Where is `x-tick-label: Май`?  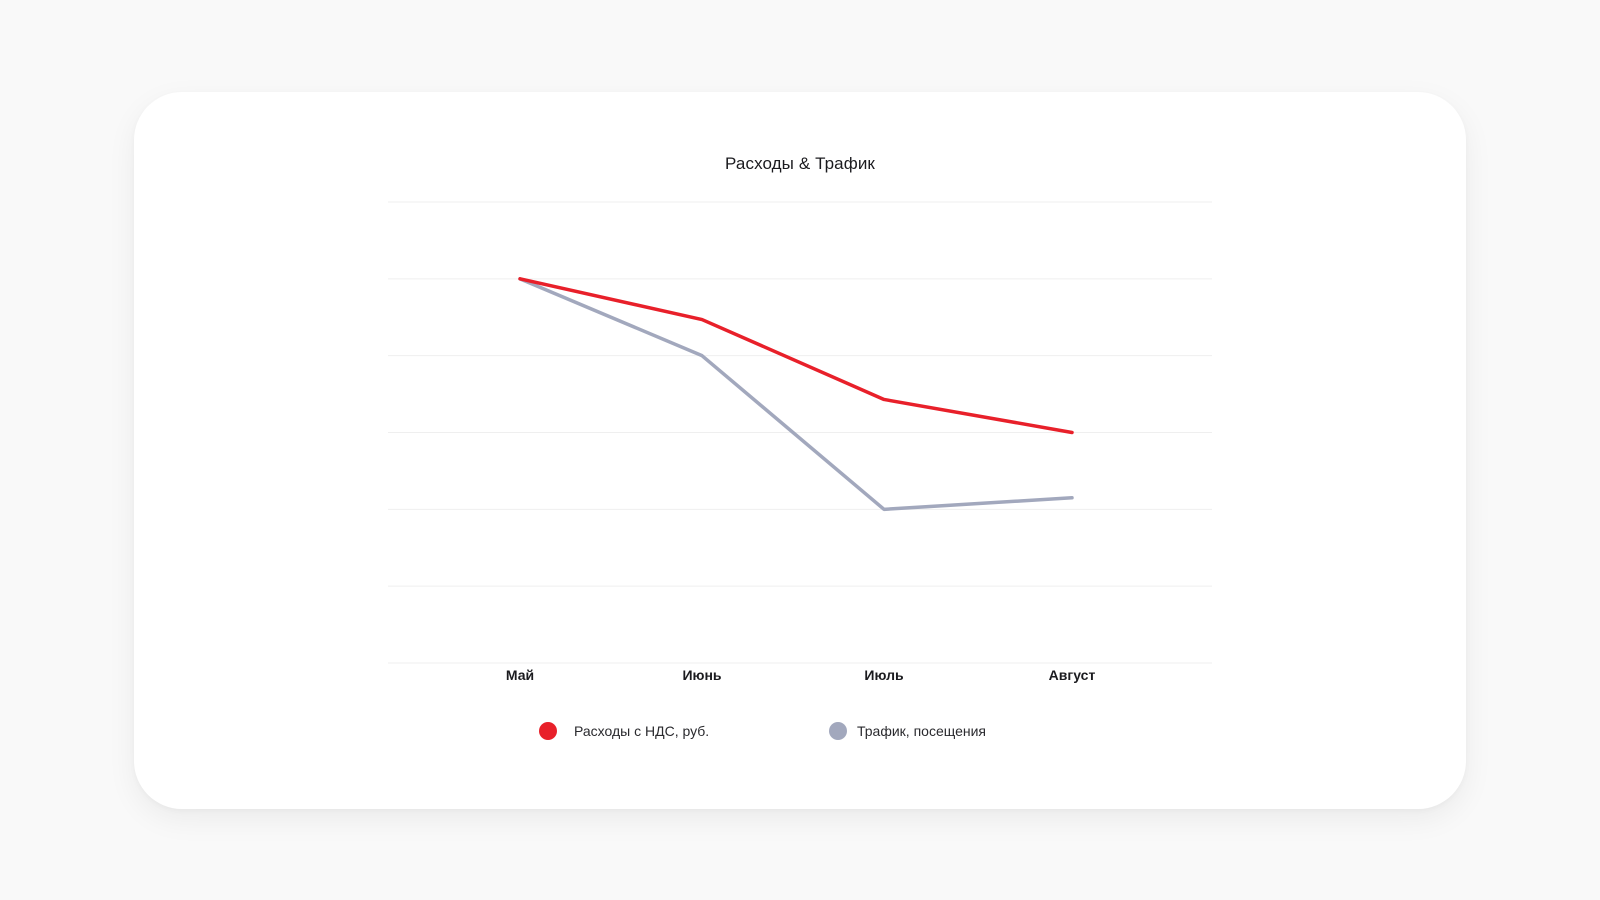 x-tick-label: Май is located at coordinates (520, 675).